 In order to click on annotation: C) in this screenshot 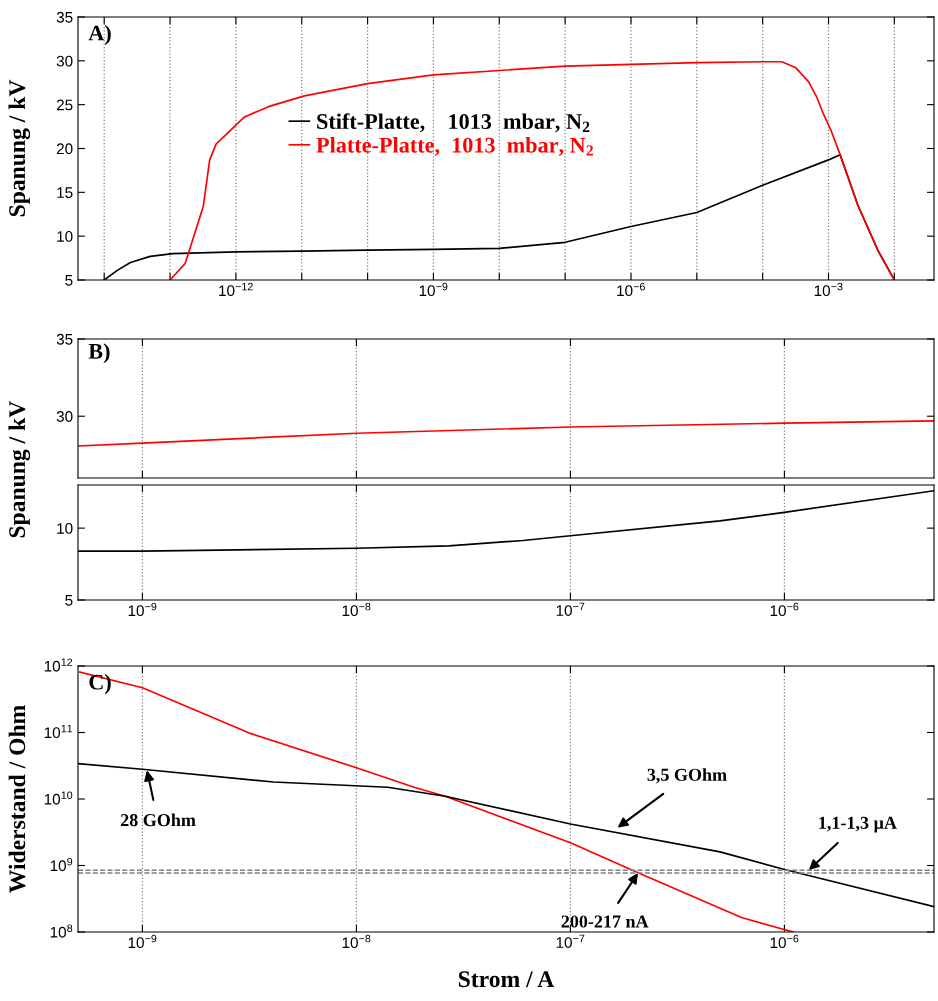, I will do `click(100, 684)`.